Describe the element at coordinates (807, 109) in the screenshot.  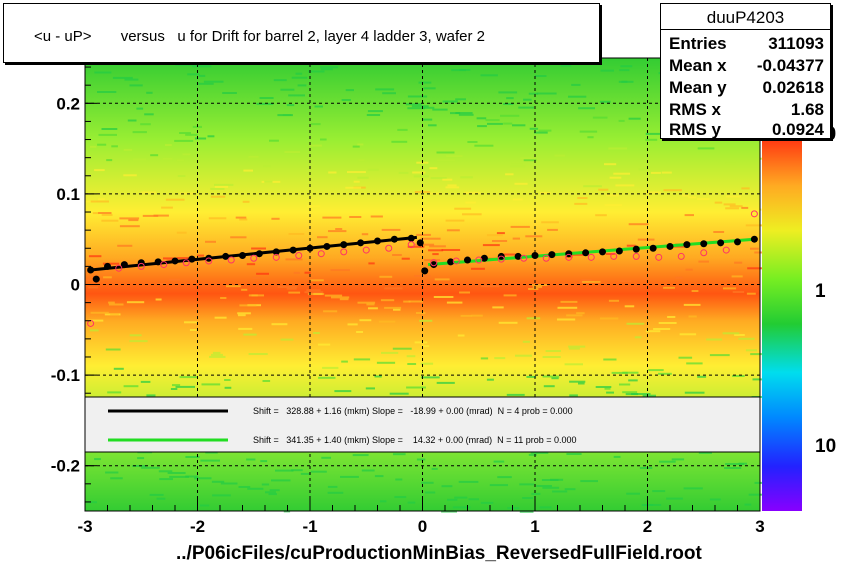
I see `stat-value: 1.68` at that location.